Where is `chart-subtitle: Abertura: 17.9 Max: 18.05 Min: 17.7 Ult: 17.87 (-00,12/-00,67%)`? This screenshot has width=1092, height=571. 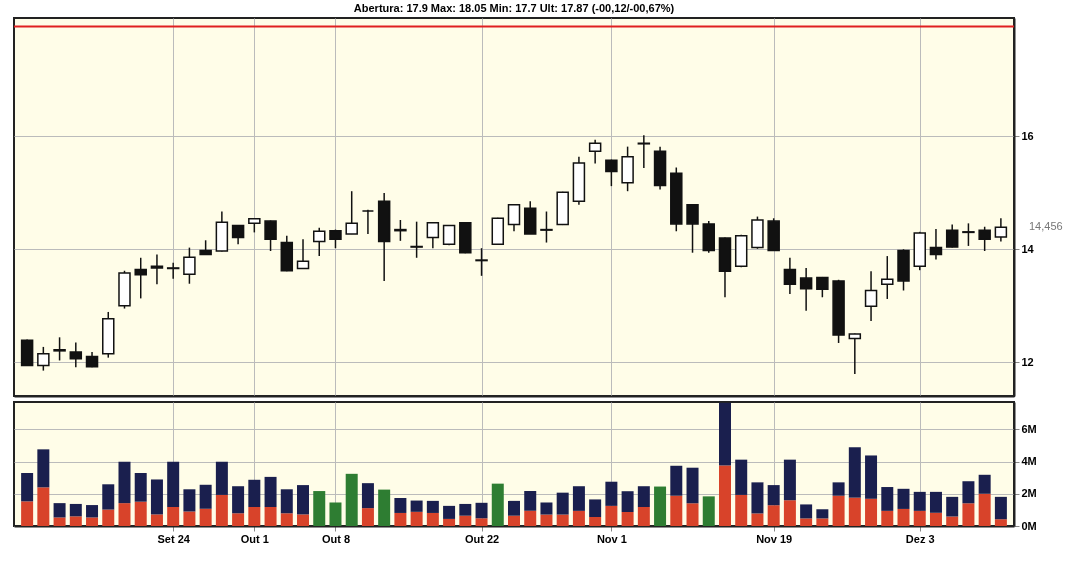
chart-subtitle: Abertura: 17.9 Max: 18.05 Min: 17.7 Ult: 17.87 (-00,12/-00,67%) is located at coordinates (514, 8).